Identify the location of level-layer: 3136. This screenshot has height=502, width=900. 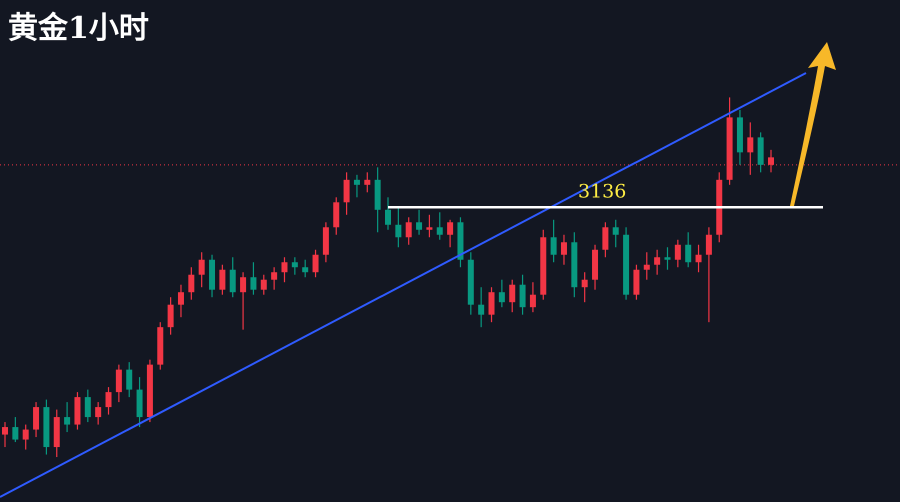
(605, 194).